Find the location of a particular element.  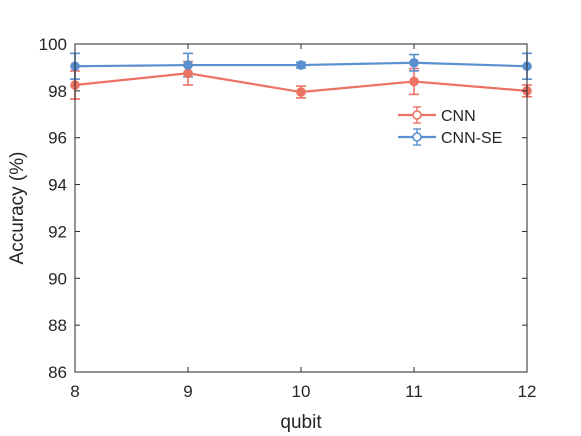

x-tick-label: 11 is located at coordinates (414, 391).